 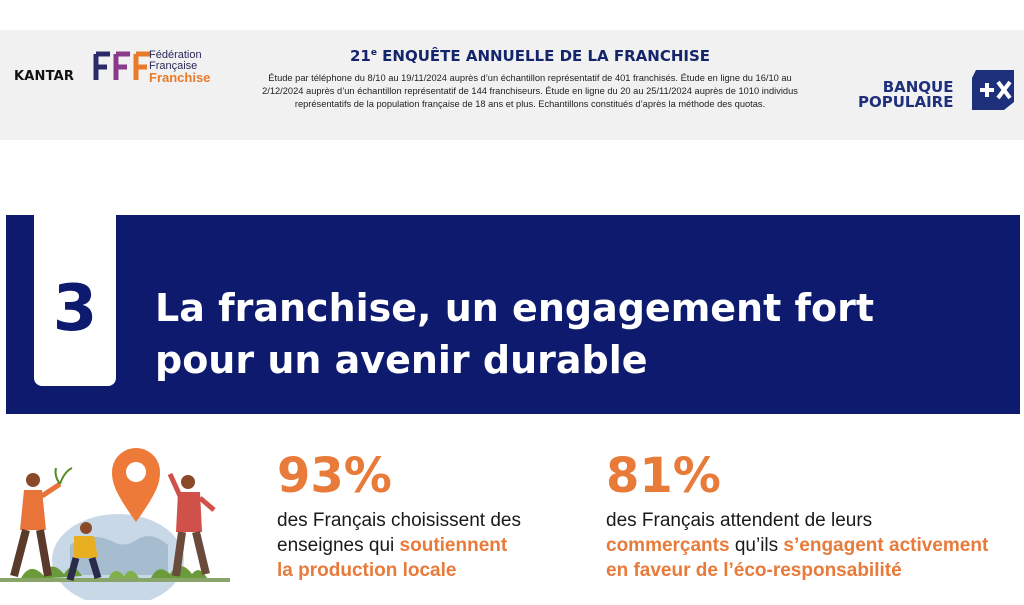 I want to click on local-production-illustration, so click(x=115, y=524).